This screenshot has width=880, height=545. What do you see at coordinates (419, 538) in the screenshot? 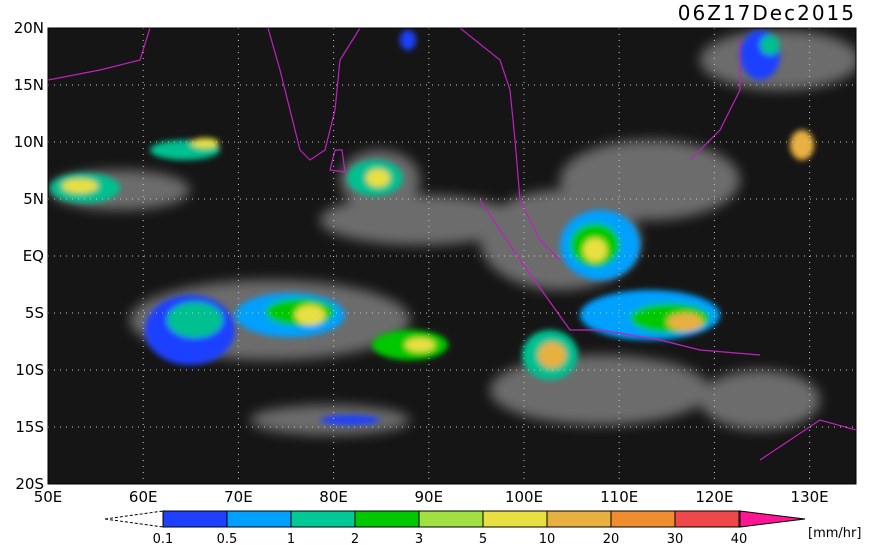
I see `colorbar-label: 3` at bounding box center [419, 538].